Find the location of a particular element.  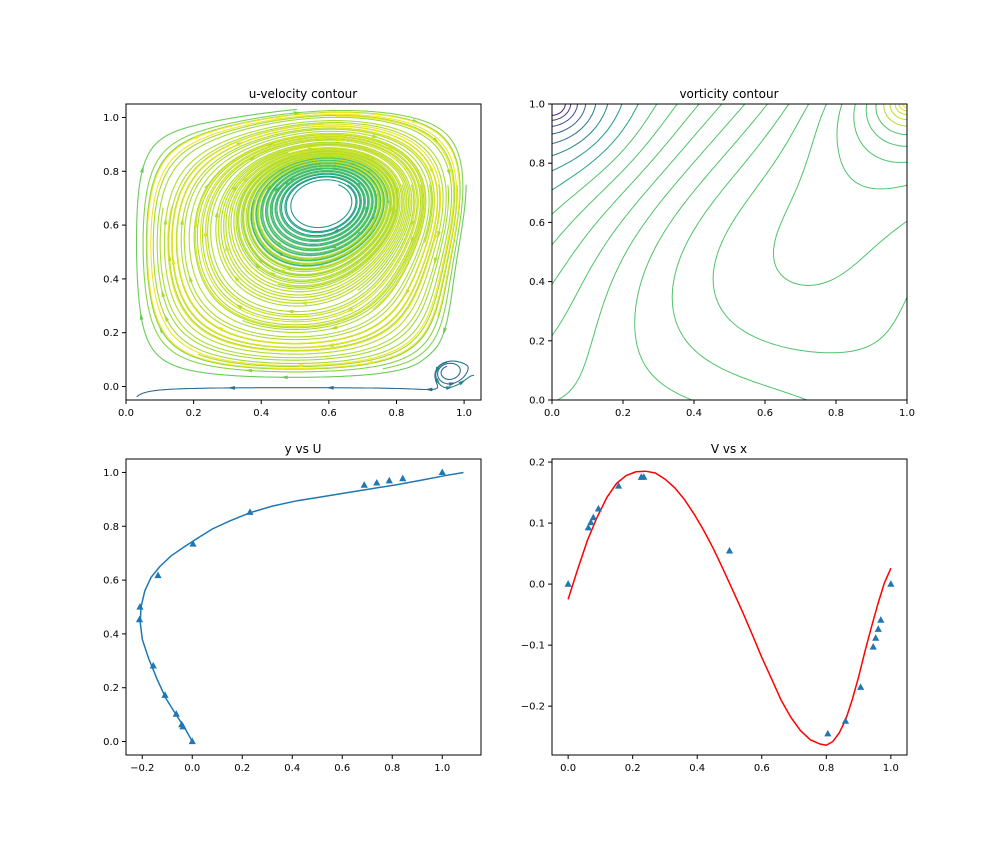

y-tick-label: 0.8 is located at coordinates (537, 164).